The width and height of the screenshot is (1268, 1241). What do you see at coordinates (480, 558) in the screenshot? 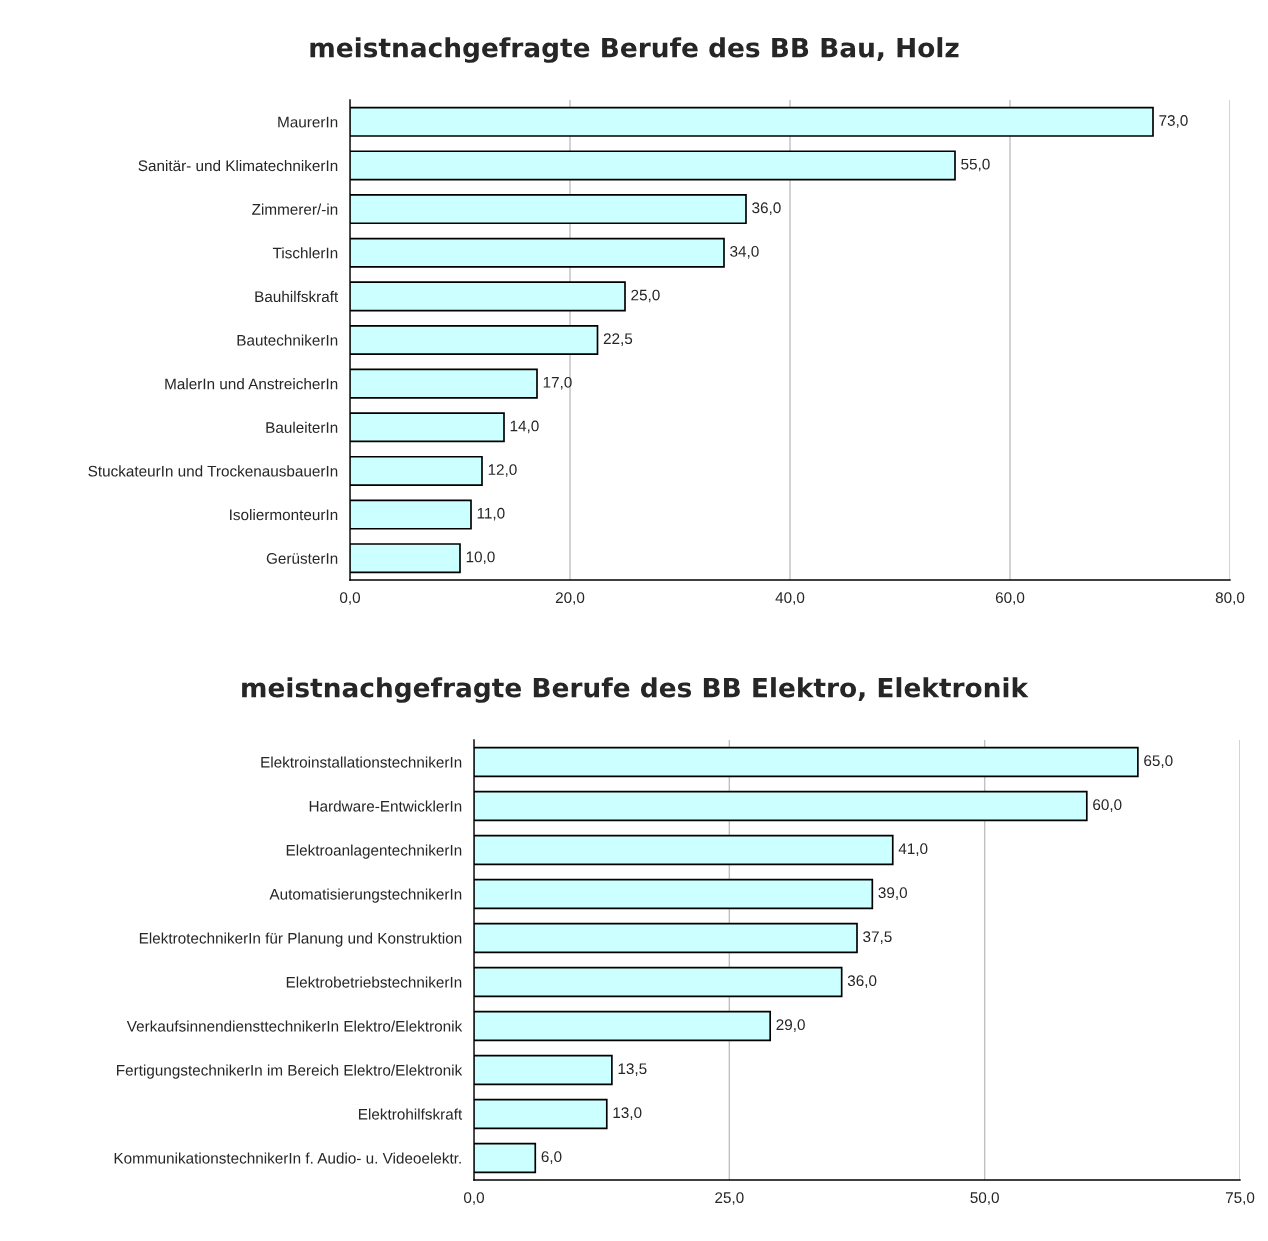
I see `data-label: 10,0` at bounding box center [480, 558].